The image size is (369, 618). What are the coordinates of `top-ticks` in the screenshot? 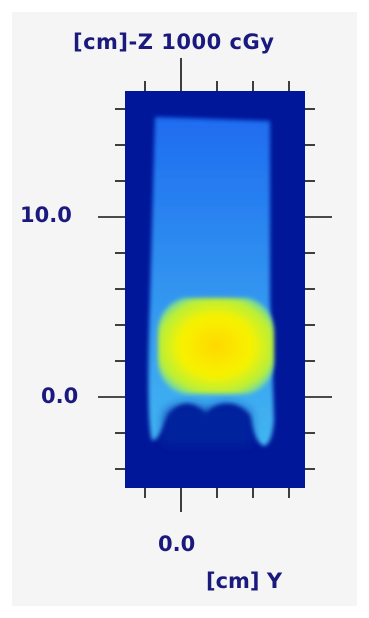 It's located at (217, 74).